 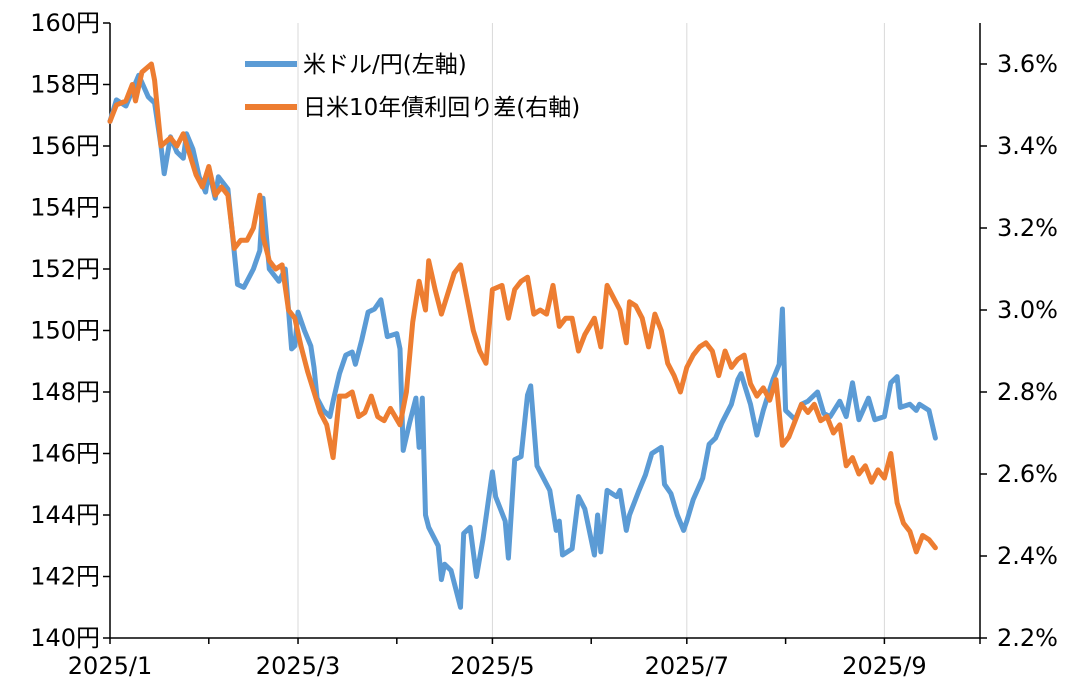 What do you see at coordinates (1027, 146) in the screenshot?
I see `right-tick-label: 3.4%` at bounding box center [1027, 146].